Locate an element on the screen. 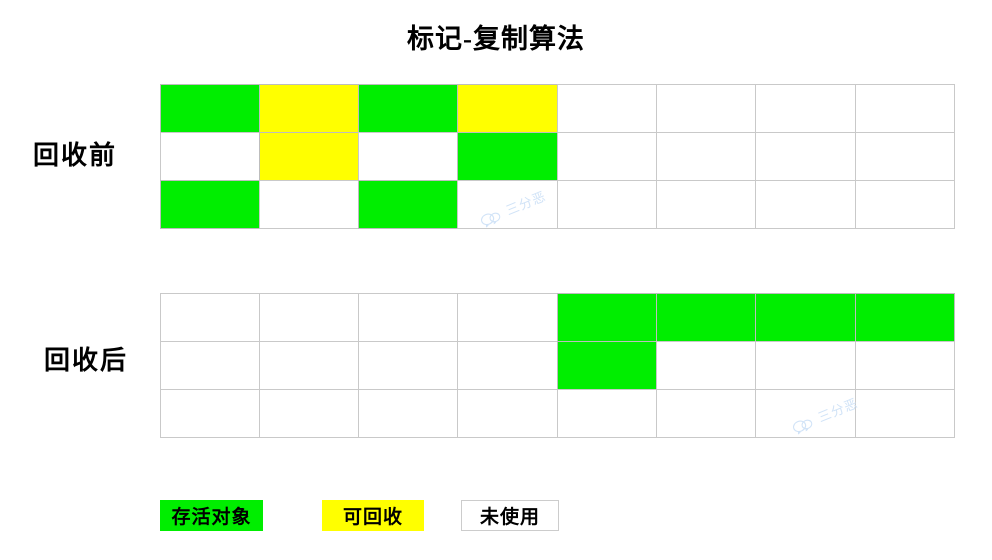 The height and width of the screenshot is (560, 992). page-title: 标记-复制算法 is located at coordinates (496, 39).